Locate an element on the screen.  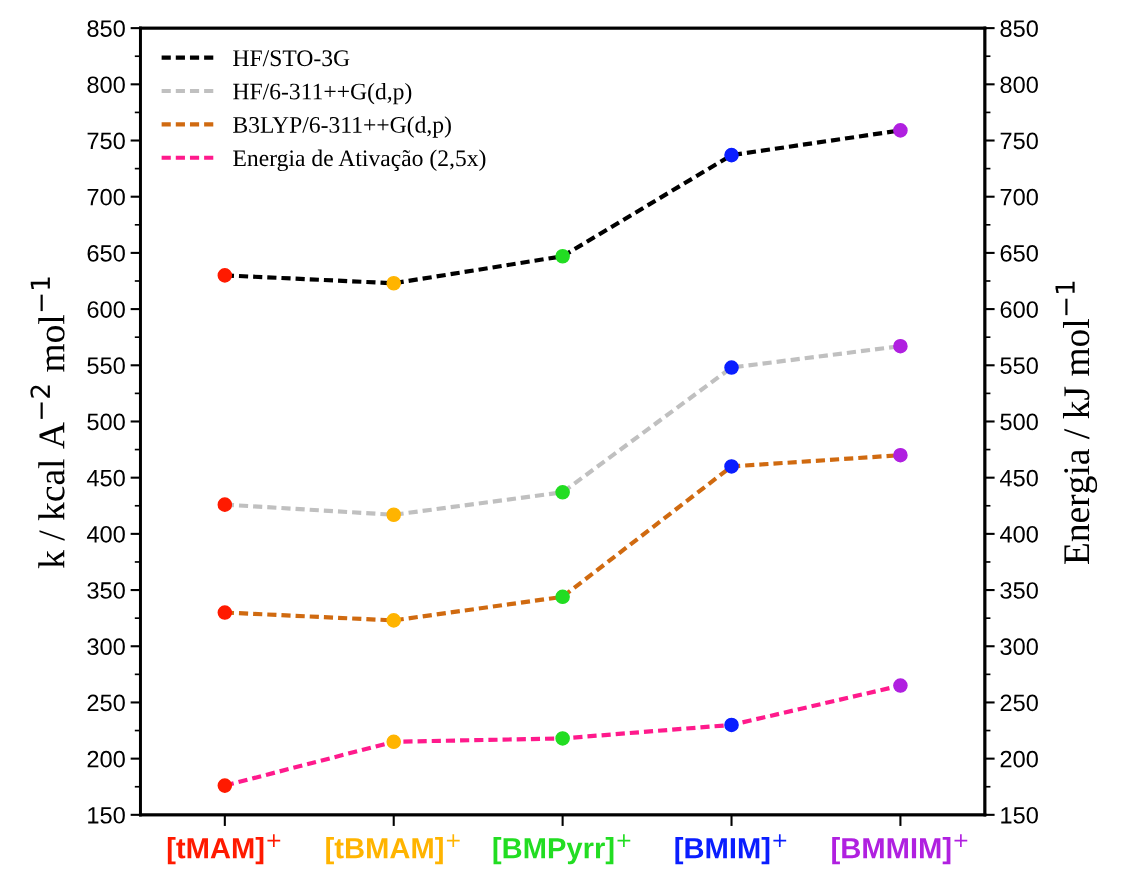
legend-label: B3LYP/6-311++G(d,p) is located at coordinates (342, 127).